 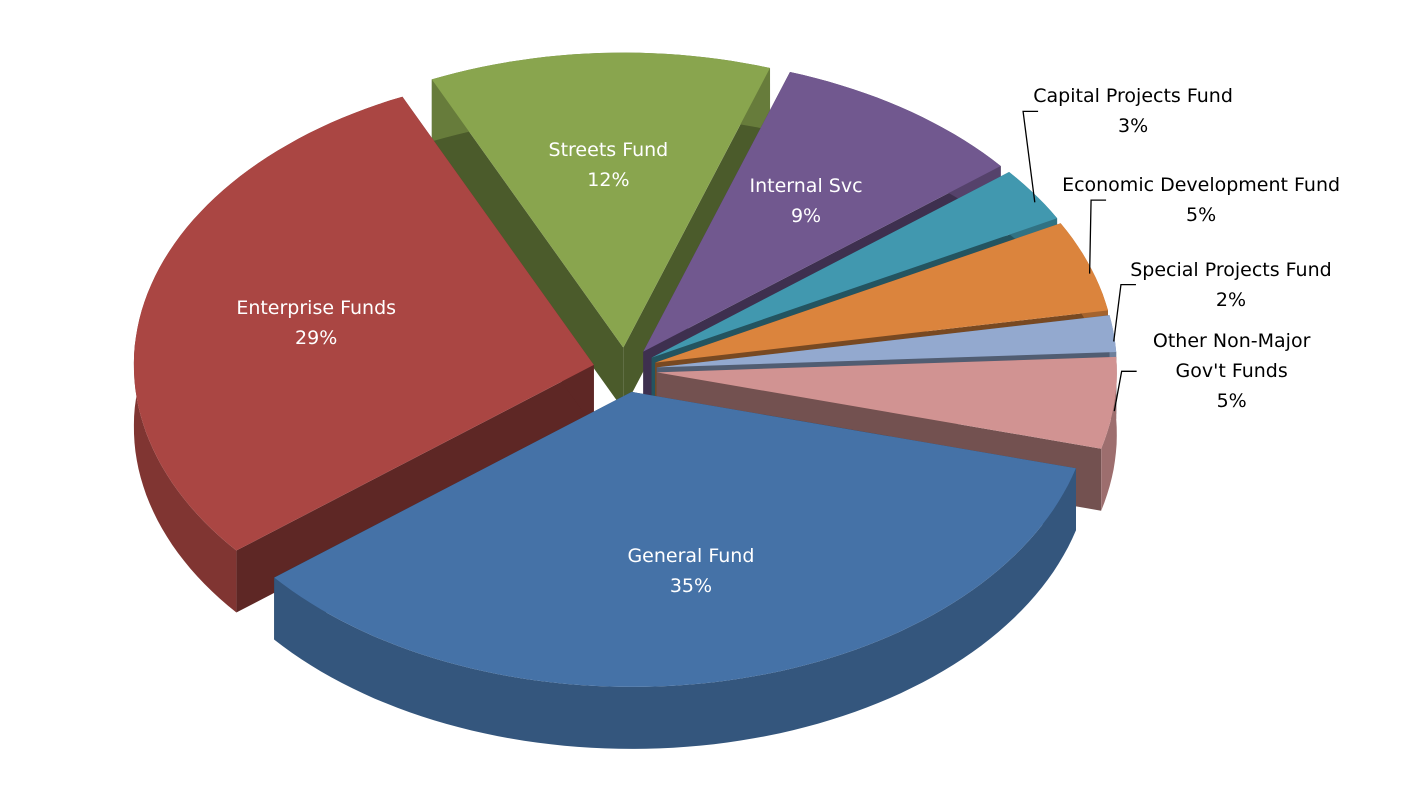 What do you see at coordinates (1201, 185) in the screenshot?
I see `category-label: Economic Development Fund` at bounding box center [1201, 185].